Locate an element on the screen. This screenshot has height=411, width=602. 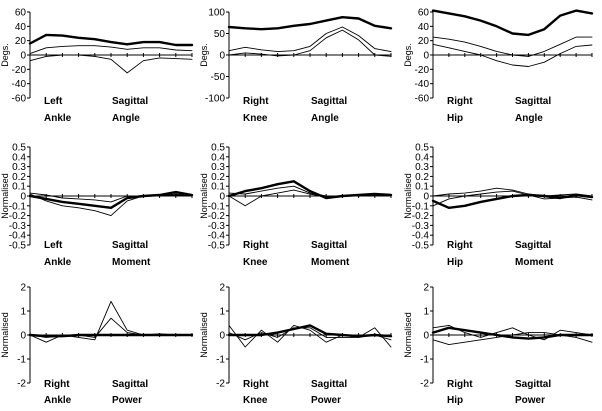
y-tick-label: -0.2 is located at coordinates (421, 216).